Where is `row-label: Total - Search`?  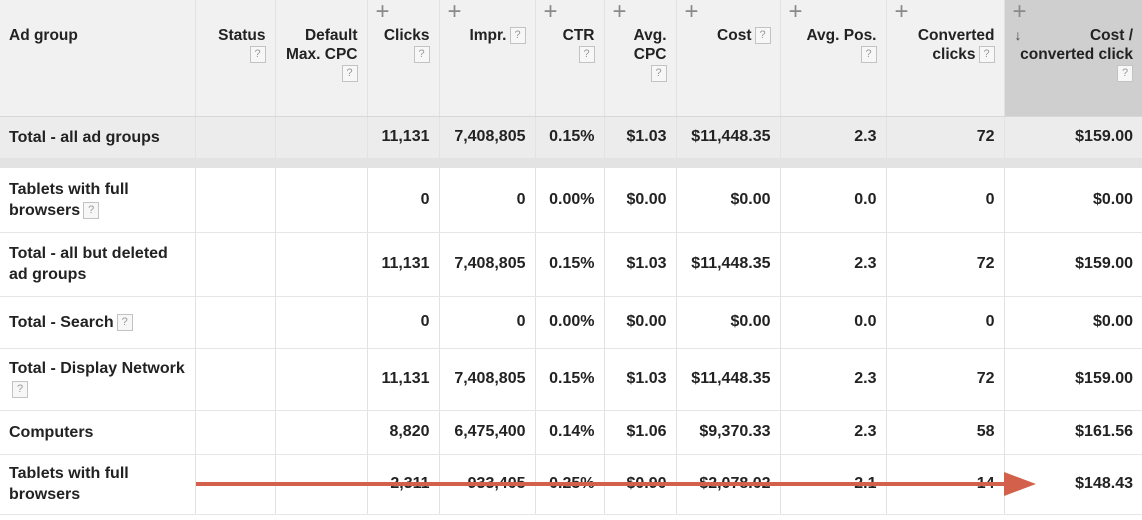
row-label: Total - Search is located at coordinates (61, 322).